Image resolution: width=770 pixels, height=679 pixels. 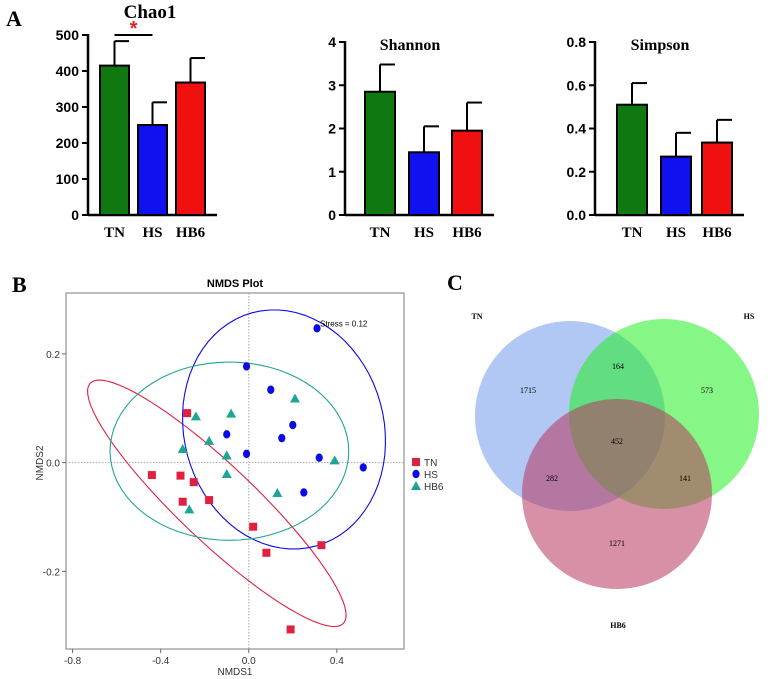 I want to click on chart-title: Simpson, so click(x=660, y=45).